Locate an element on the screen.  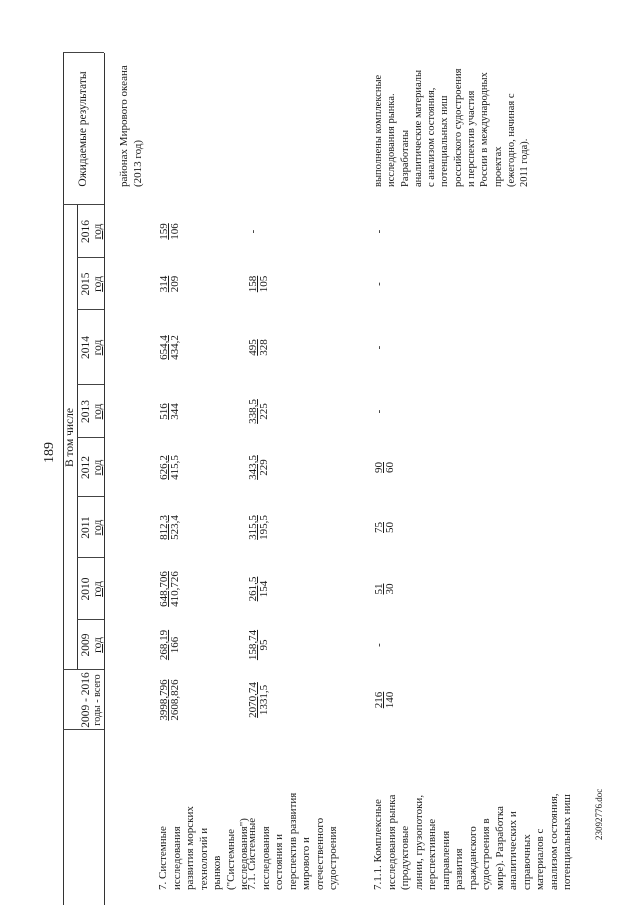
year-federal: 229 is located at coordinates (264, 467).